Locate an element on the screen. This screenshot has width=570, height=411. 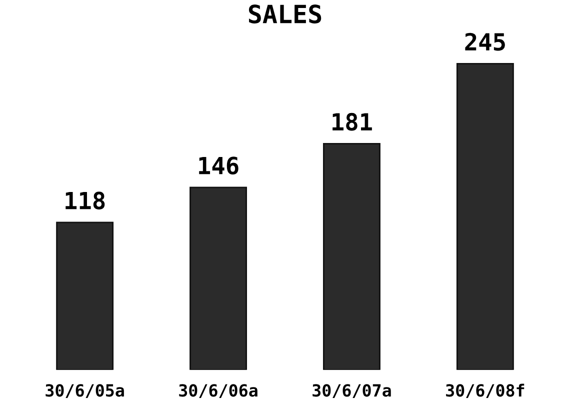
x-tick-label: 30/6/06a is located at coordinates (218, 391).